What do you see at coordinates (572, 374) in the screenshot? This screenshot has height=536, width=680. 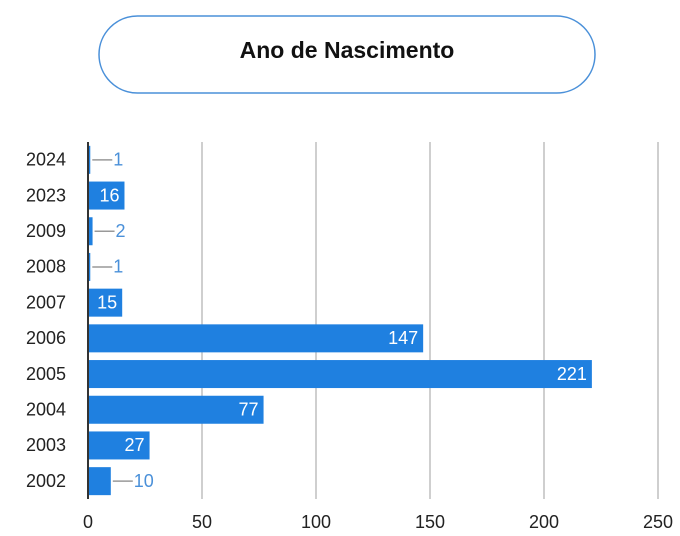 I see `data-label: 221` at bounding box center [572, 374].